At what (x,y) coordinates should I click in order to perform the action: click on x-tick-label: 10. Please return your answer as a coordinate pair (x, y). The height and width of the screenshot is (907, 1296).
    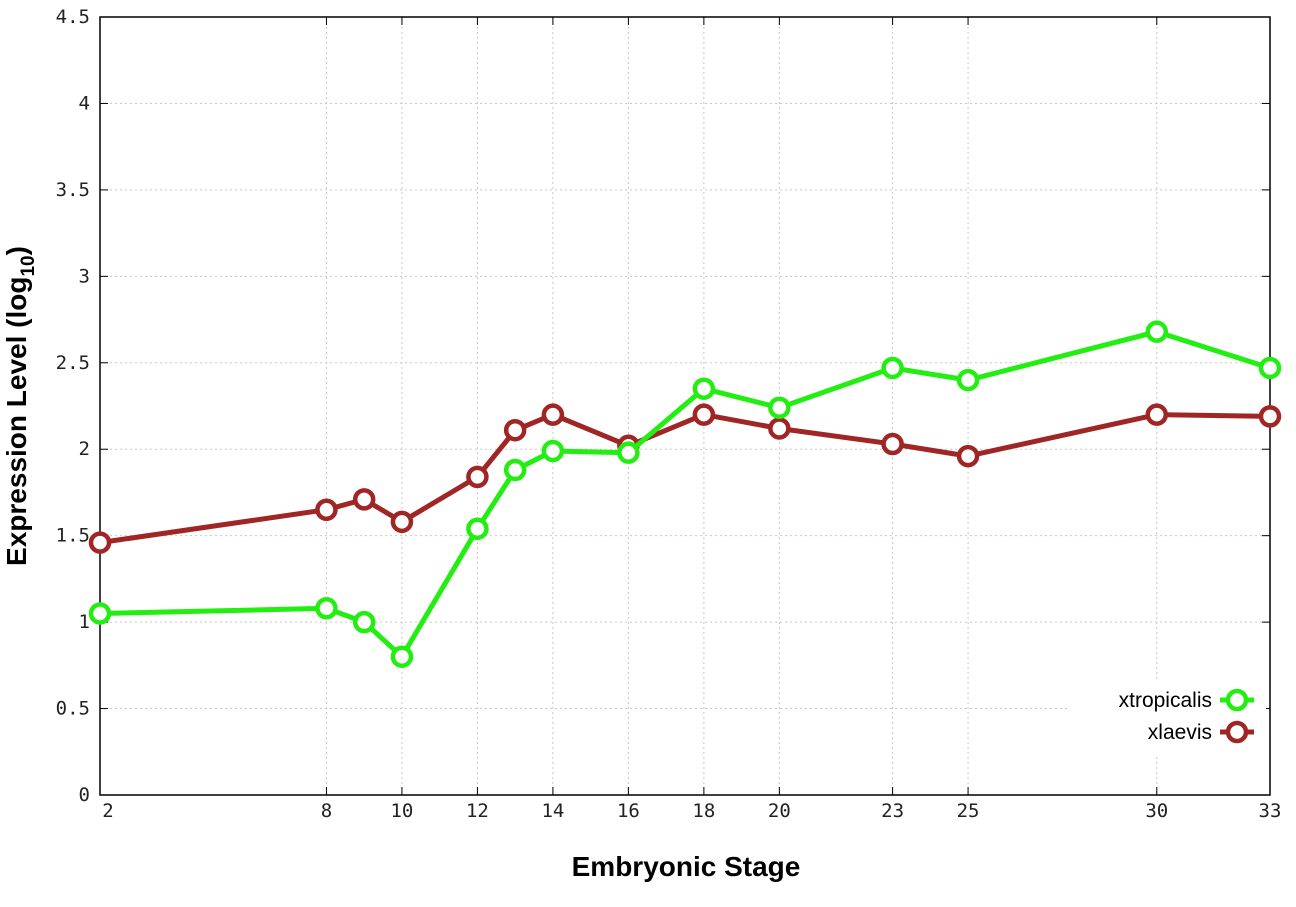
    Looking at the image, I should click on (401, 811).